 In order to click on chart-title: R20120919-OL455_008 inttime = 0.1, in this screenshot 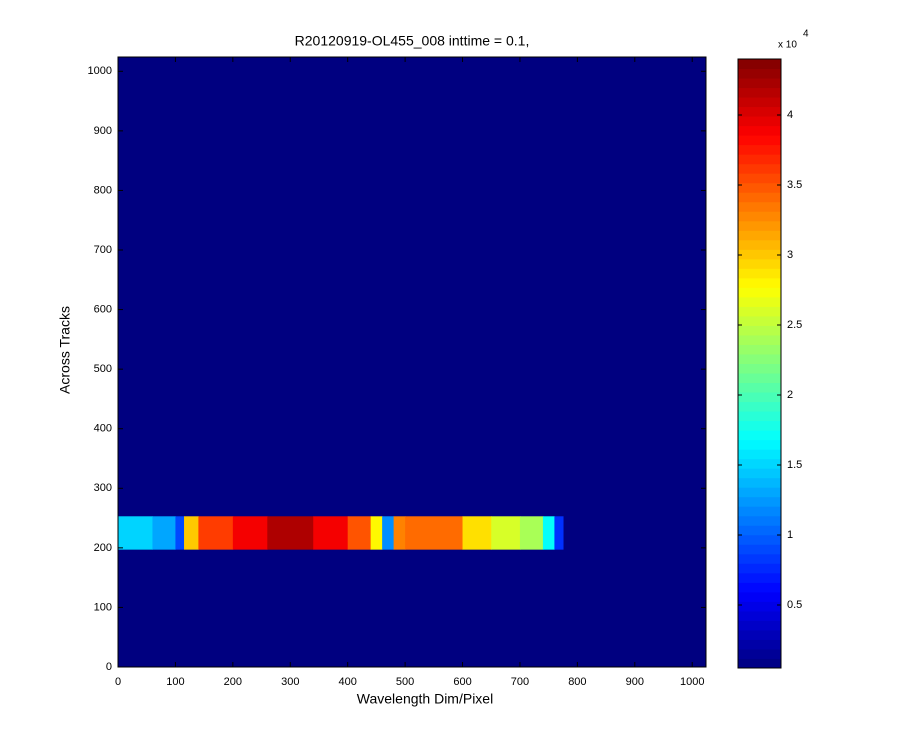, I will do `click(412, 41)`.